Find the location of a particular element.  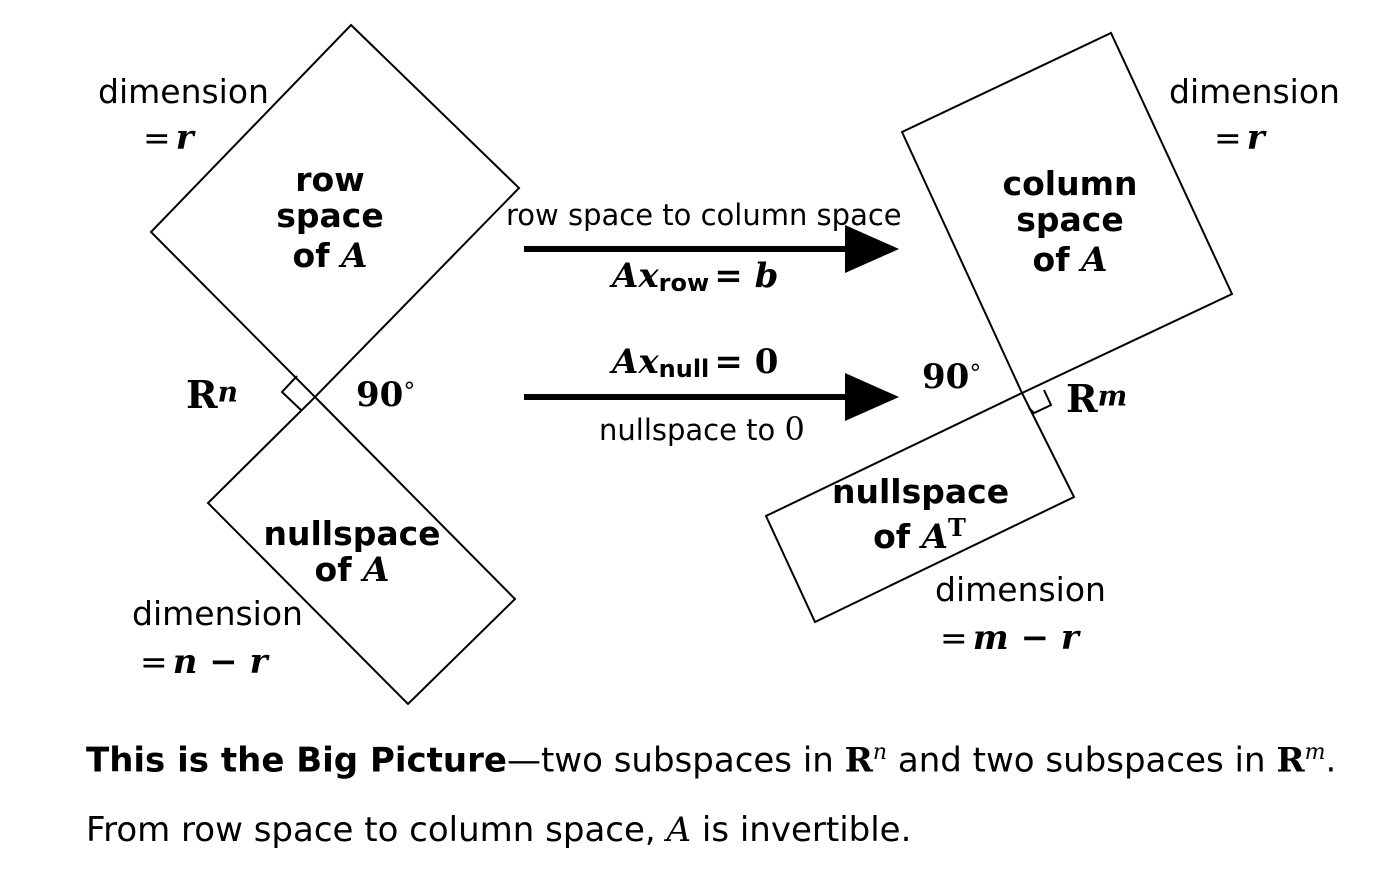

column-space-var: A is located at coordinates (1094, 260).